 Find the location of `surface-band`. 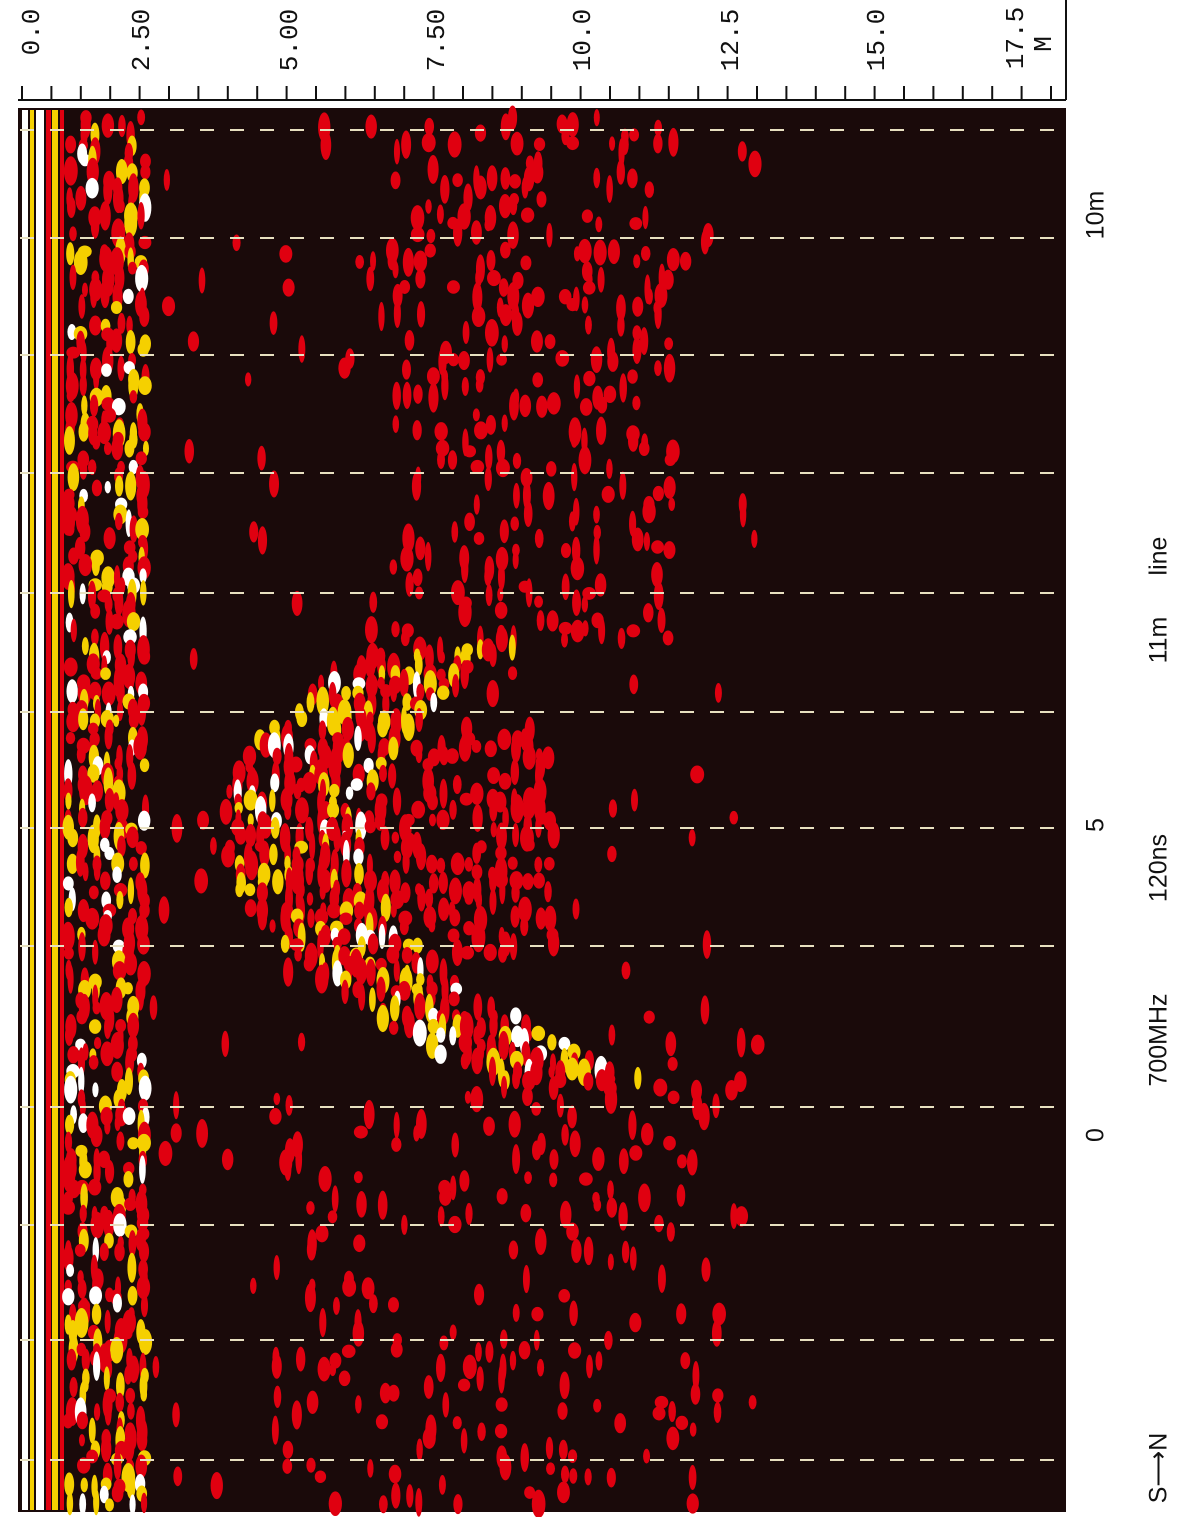

surface-band is located at coordinates (62, 810).